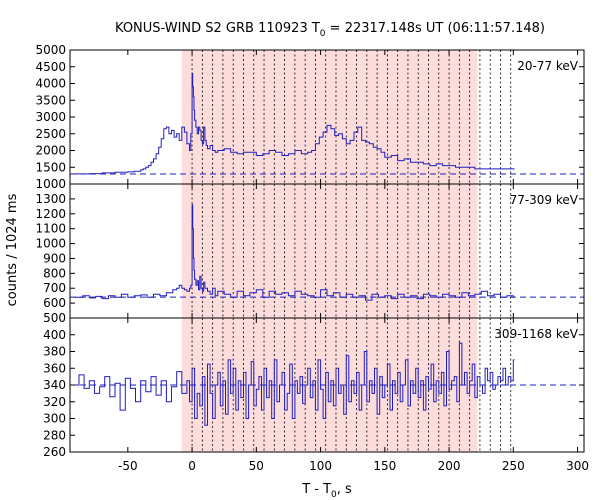 Image resolution: width=600 pixels, height=500 pixels. I want to click on y-tick-label: 700, so click(54, 288).